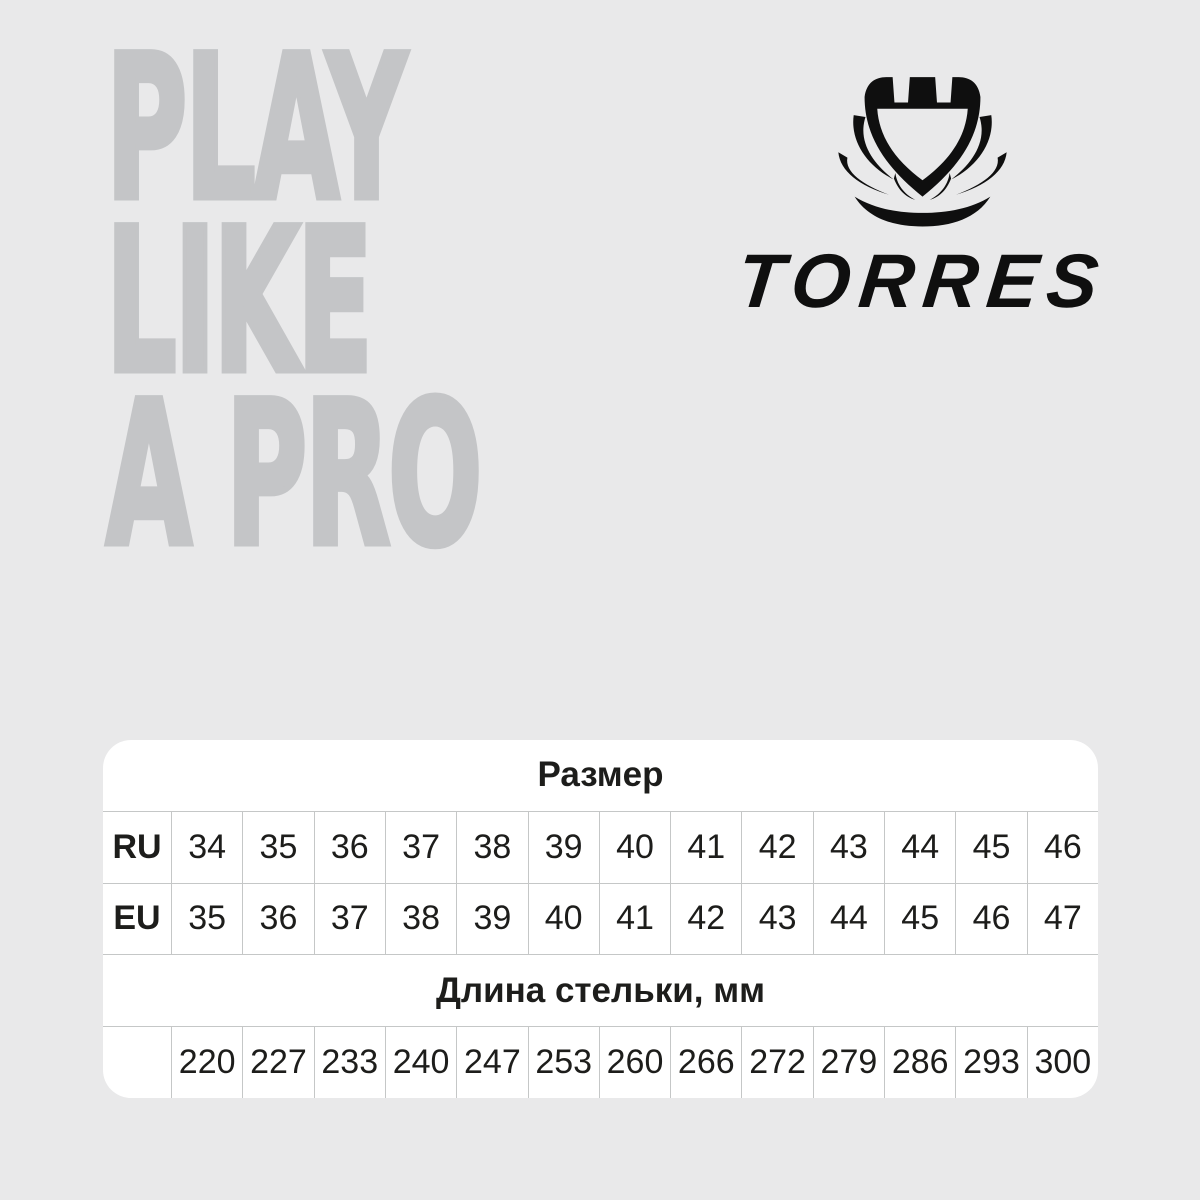 The image size is (1200, 1200). What do you see at coordinates (294, 474) in the screenshot?
I see `watermark-line: A PRO` at bounding box center [294, 474].